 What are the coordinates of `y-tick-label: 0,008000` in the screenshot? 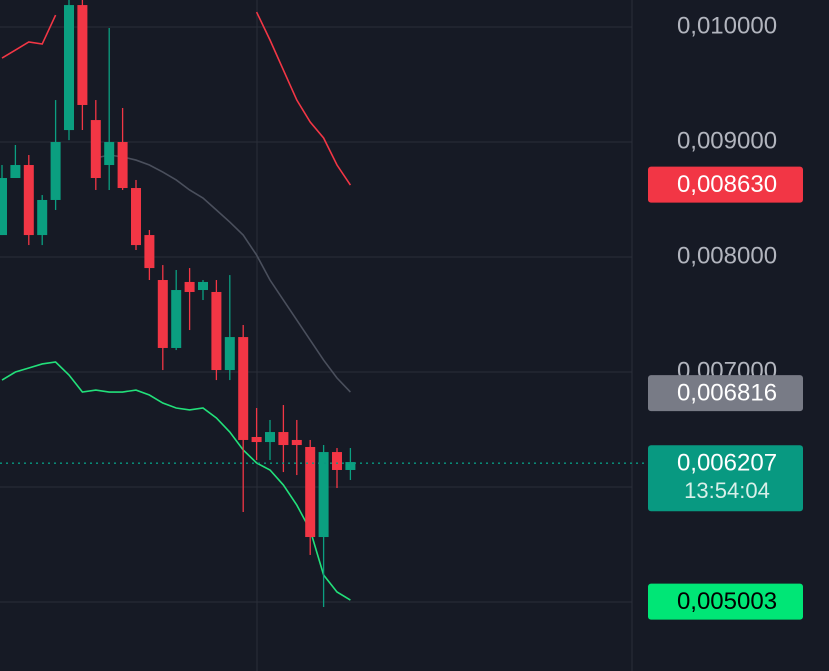 It's located at (727, 255).